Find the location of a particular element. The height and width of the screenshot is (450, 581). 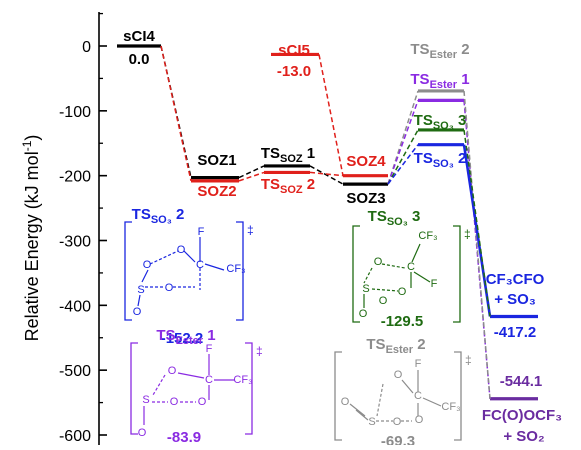

level-label-soz4: SOZ4 is located at coordinates (366, 161).